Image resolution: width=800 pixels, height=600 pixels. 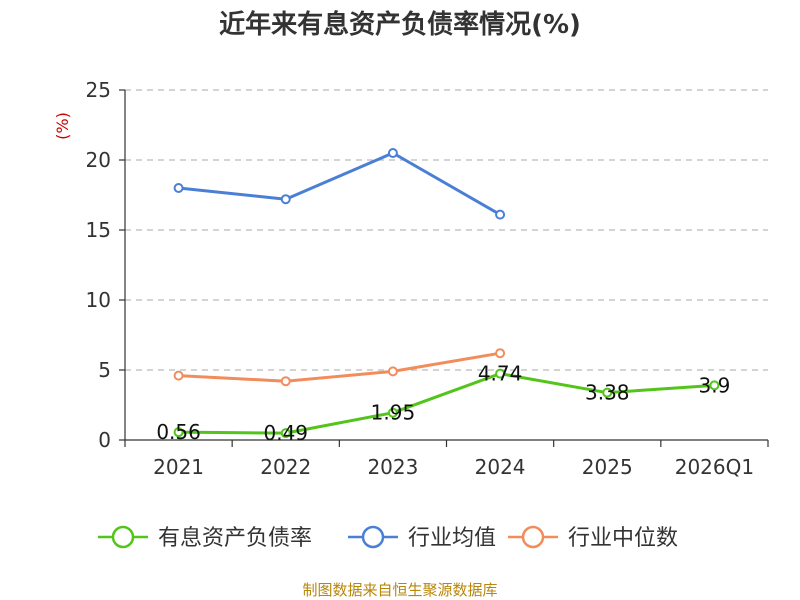 What do you see at coordinates (500, 467) in the screenshot?
I see `x-tick-label: 2024` at bounding box center [500, 467].